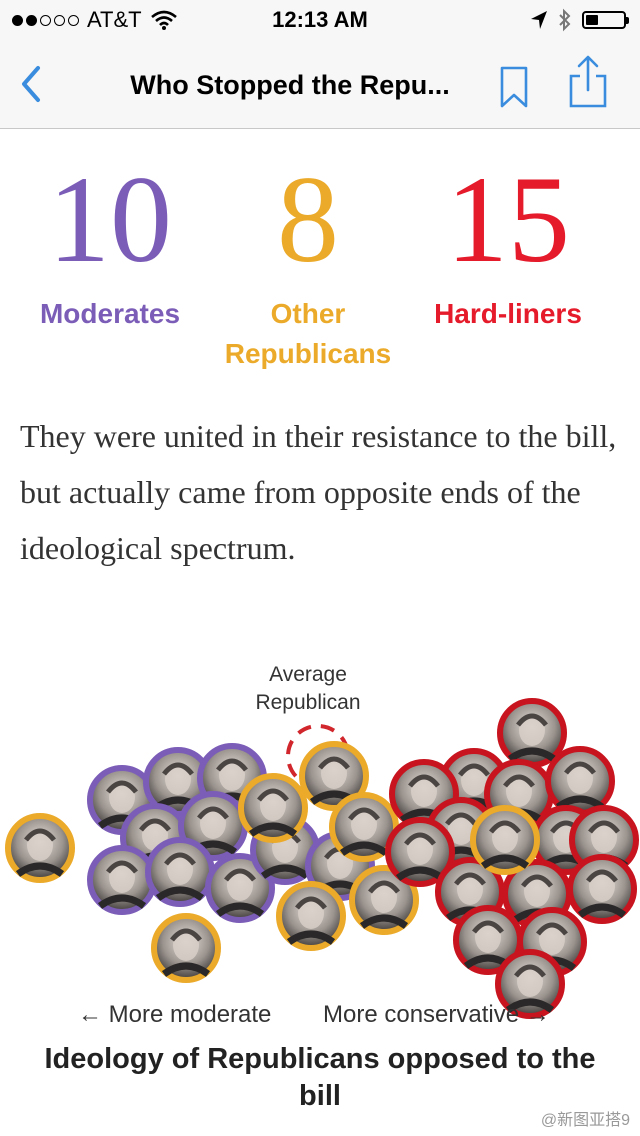 This screenshot has width=640, height=1136. What do you see at coordinates (565, 20) in the screenshot?
I see `bluetooth-icon` at bounding box center [565, 20].